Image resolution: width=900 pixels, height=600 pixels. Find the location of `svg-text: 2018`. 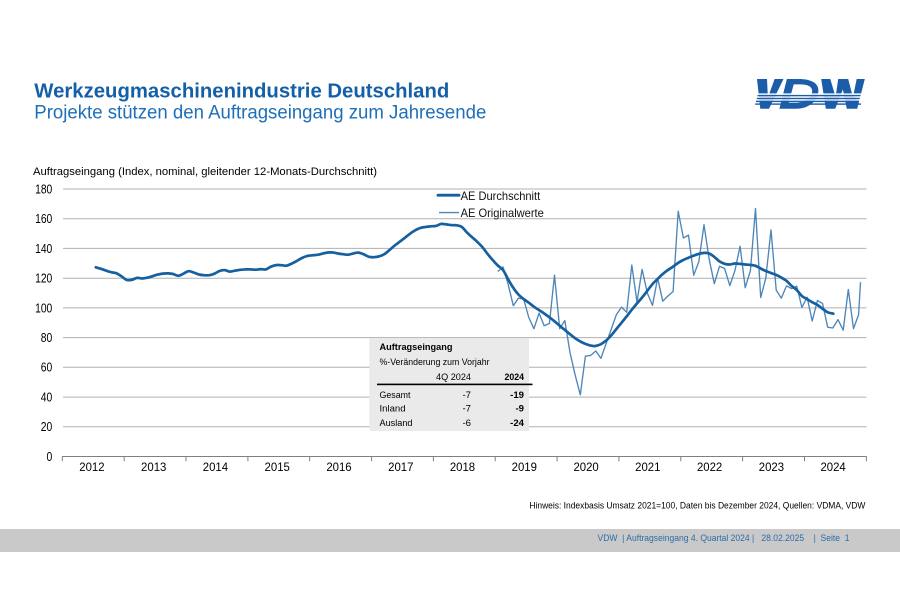

svg-text: 2018 is located at coordinates (462, 468).